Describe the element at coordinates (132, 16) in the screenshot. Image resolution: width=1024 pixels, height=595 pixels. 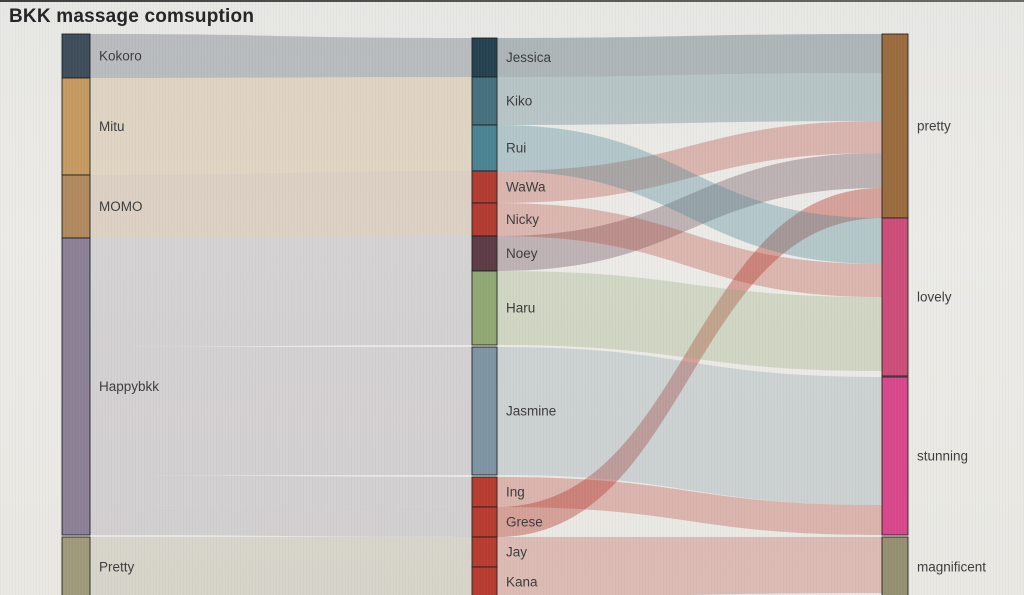
I see `page-title: BKK massage comsuption` at that location.